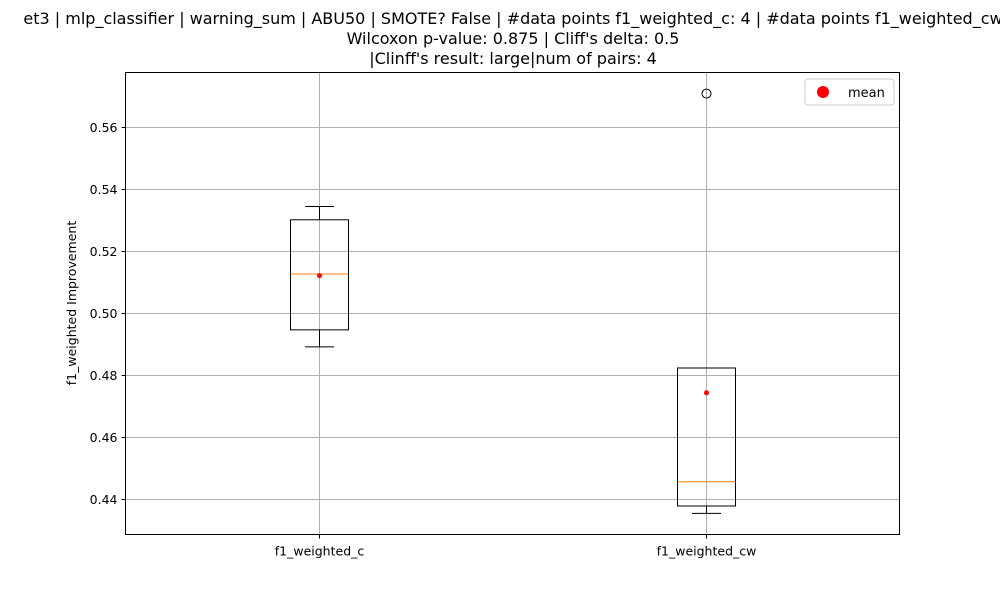 This screenshot has height=600, width=1000. What do you see at coordinates (513, 58) in the screenshot?
I see `title-line-3: |Clinff's result: large|num of pairs: 4` at bounding box center [513, 58].